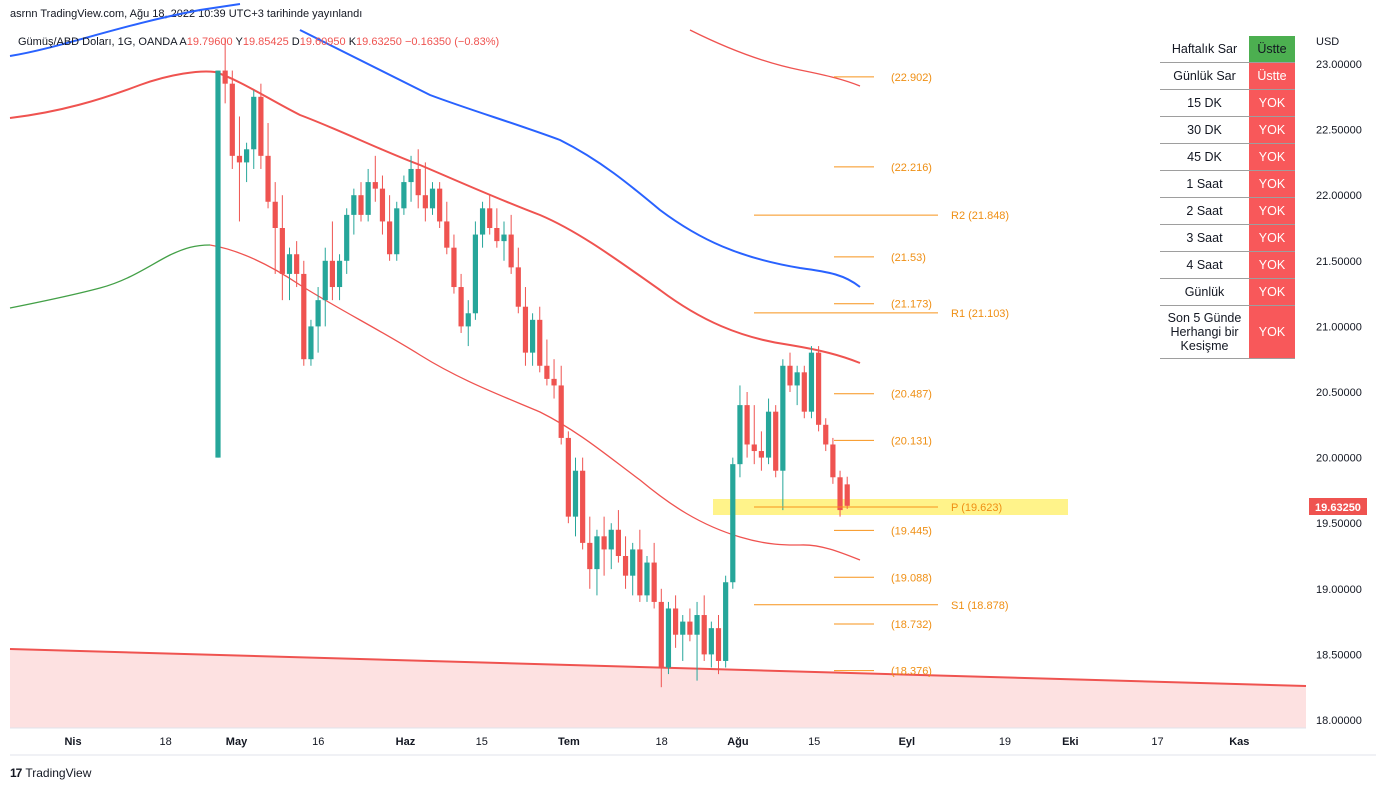 The width and height of the screenshot is (1386, 791). I want to click on pivot-level-label: (20.131), so click(911, 441).